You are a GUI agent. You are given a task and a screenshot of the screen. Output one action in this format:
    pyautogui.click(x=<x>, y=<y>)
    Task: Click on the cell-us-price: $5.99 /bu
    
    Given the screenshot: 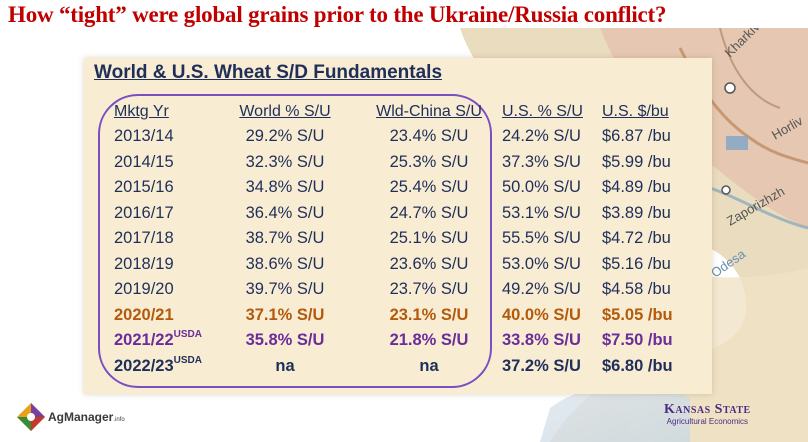 What is the action you would take?
    pyautogui.click(x=650, y=163)
    